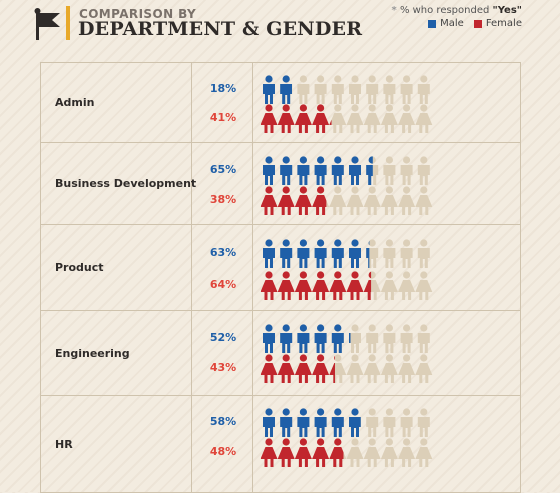 Image resolution: width=560 pixels, height=493 pixels. What do you see at coordinates (138, 14) in the screenshot?
I see `title-line1: COMPARISON BY` at bounding box center [138, 14].